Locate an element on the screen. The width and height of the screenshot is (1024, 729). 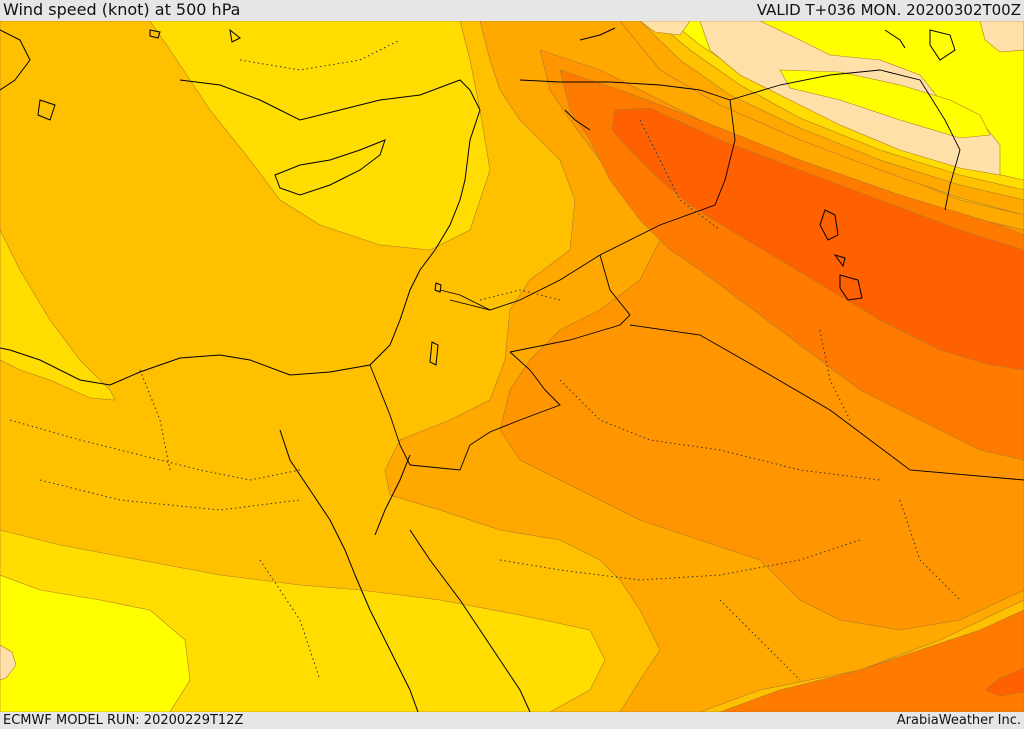
dead-sea-outline is located at coordinates (434, 353).